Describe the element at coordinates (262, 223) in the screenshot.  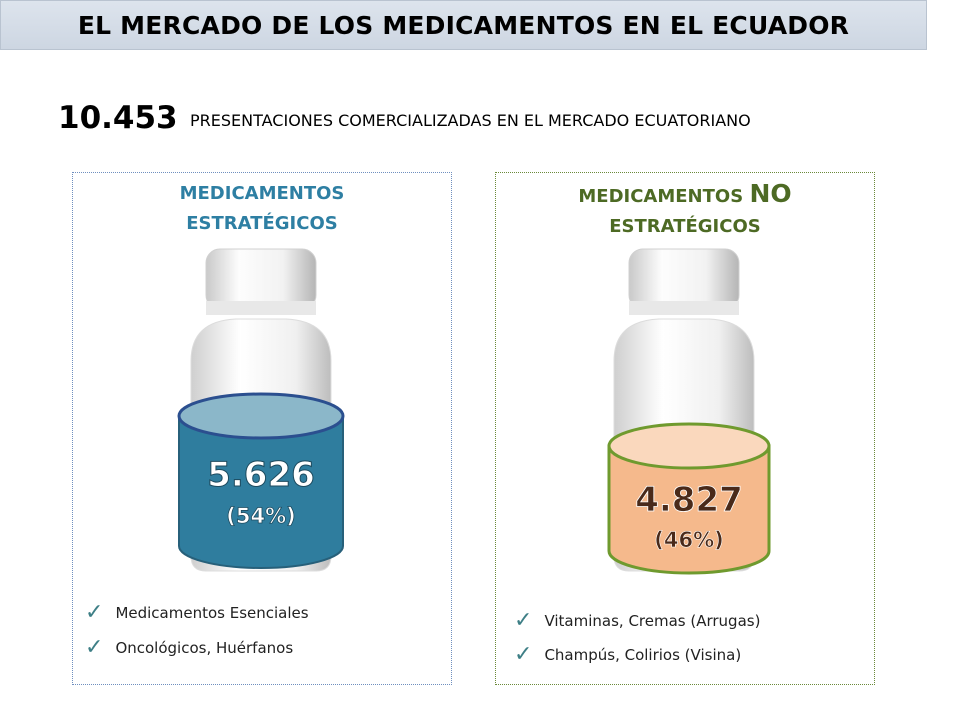
I see `strategic-heading-line2: ESTRATÉGICOS` at that location.